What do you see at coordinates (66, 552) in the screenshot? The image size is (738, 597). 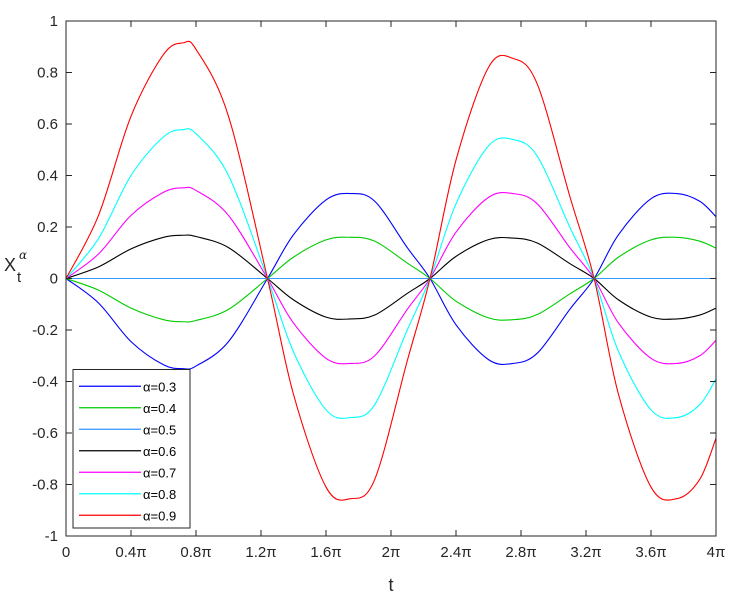 I see `x-tick-label: 0` at bounding box center [66, 552].